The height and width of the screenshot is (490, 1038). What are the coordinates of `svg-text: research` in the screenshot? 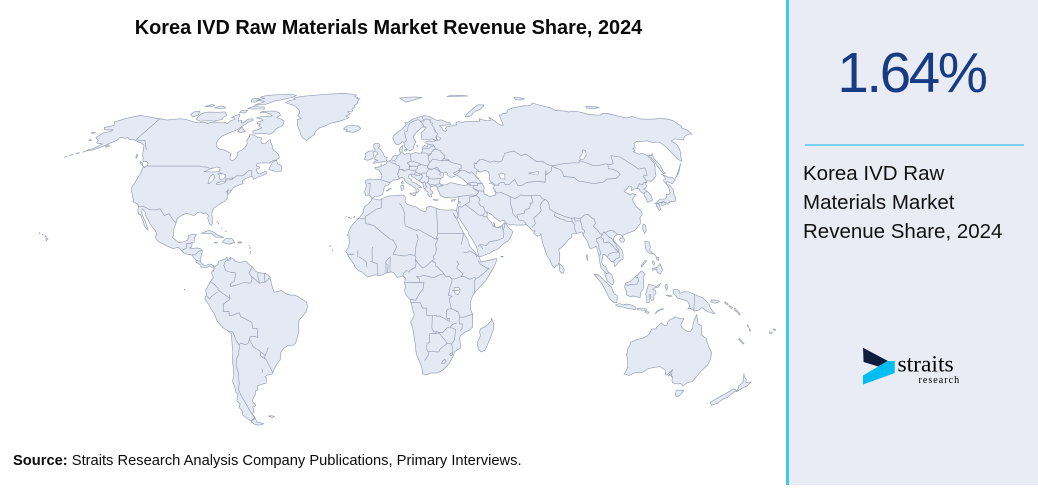 It's located at (940, 380).